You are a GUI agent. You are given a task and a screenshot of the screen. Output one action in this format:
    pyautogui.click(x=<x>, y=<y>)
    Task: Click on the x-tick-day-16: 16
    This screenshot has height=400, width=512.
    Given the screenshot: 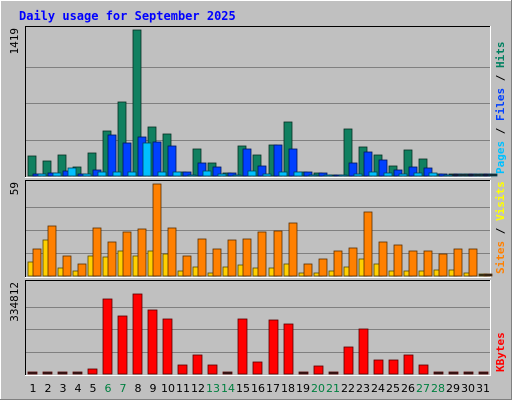 What is the action you would take?
    pyautogui.click(x=258, y=388)
    